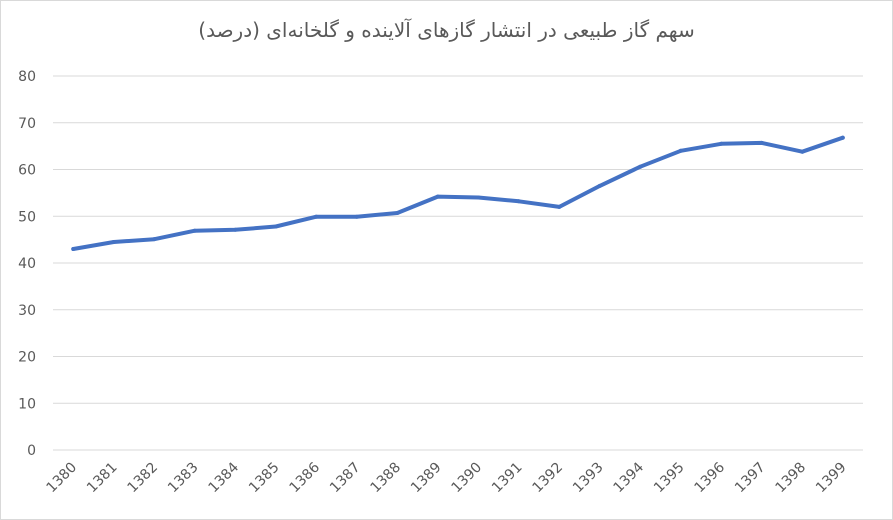  Describe the element at coordinates (629, 477) in the screenshot. I see `x-tick-label: 1394` at that location.